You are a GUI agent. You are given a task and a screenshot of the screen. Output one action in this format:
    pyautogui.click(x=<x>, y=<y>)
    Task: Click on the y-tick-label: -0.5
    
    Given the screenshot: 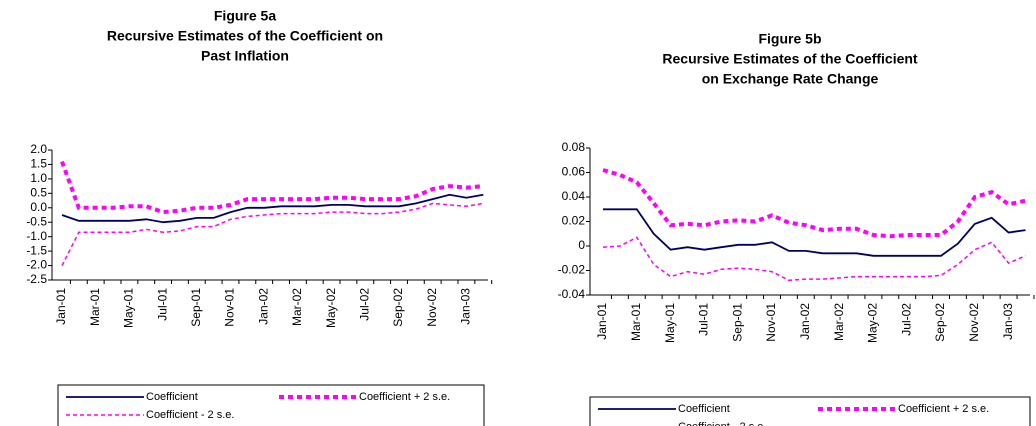 What is the action you would take?
    pyautogui.click(x=36, y=221)
    